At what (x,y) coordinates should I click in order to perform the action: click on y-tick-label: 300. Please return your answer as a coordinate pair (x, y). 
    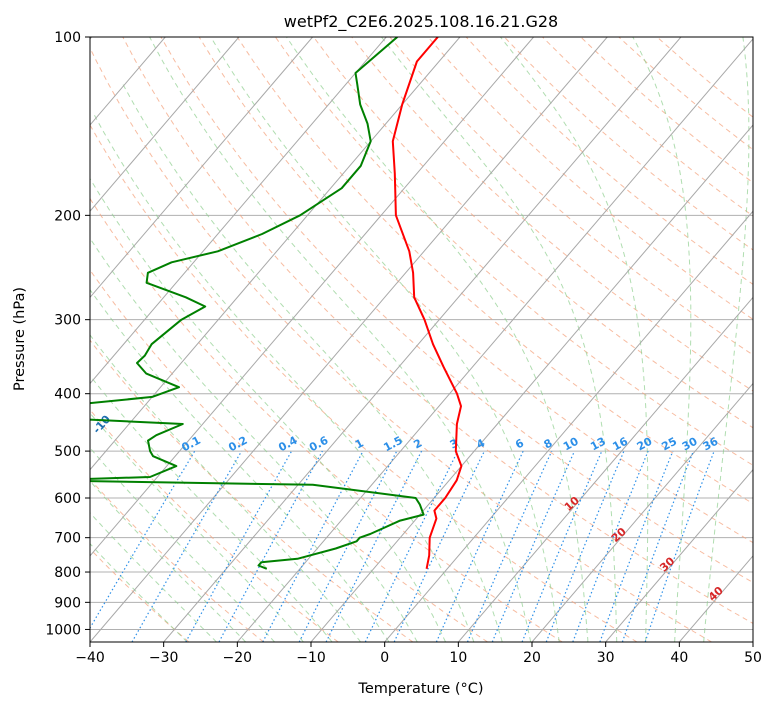
    Looking at the image, I should click on (67, 321).